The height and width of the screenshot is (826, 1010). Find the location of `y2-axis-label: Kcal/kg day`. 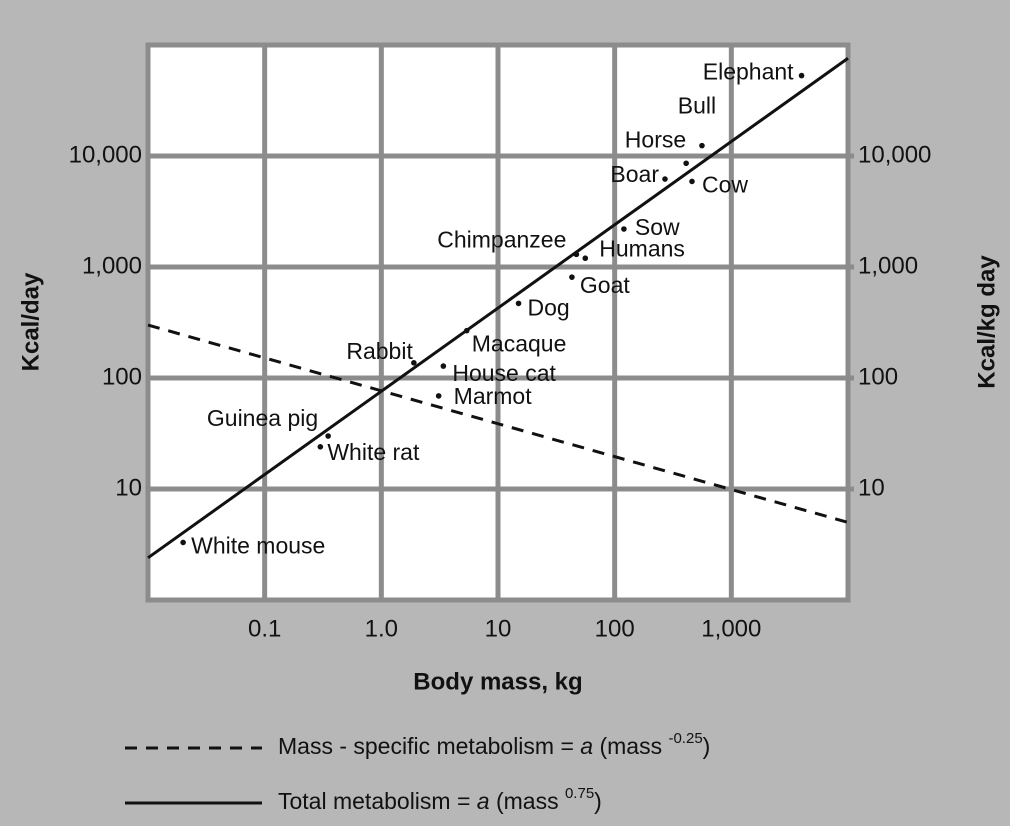

y2-axis-label: Kcal/kg day is located at coordinates (986, 322).